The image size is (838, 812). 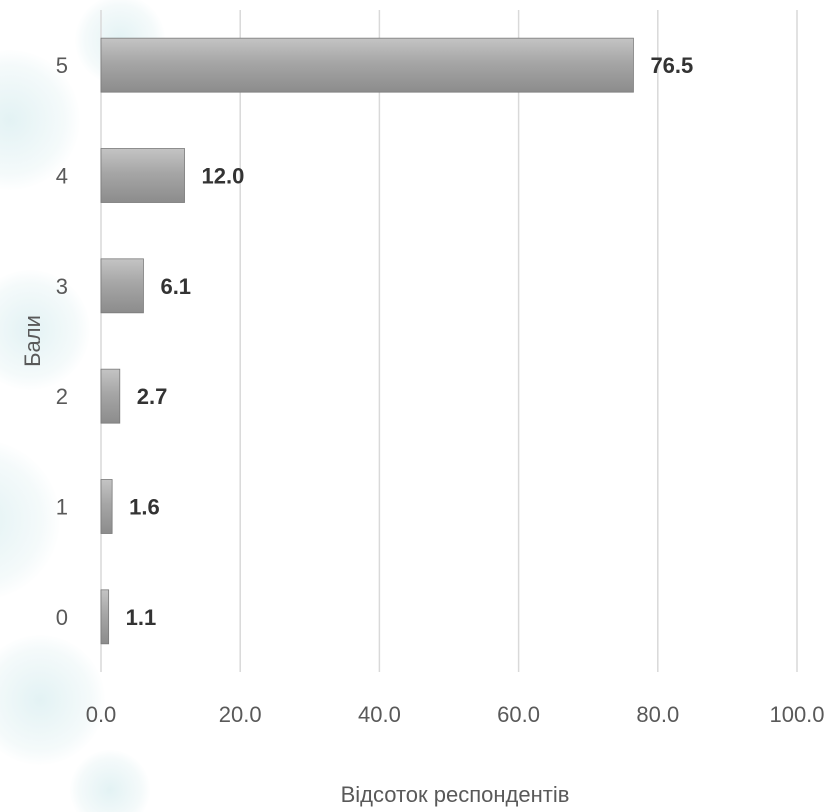 I want to click on x-tick-label: 80.0, so click(x=657, y=714).